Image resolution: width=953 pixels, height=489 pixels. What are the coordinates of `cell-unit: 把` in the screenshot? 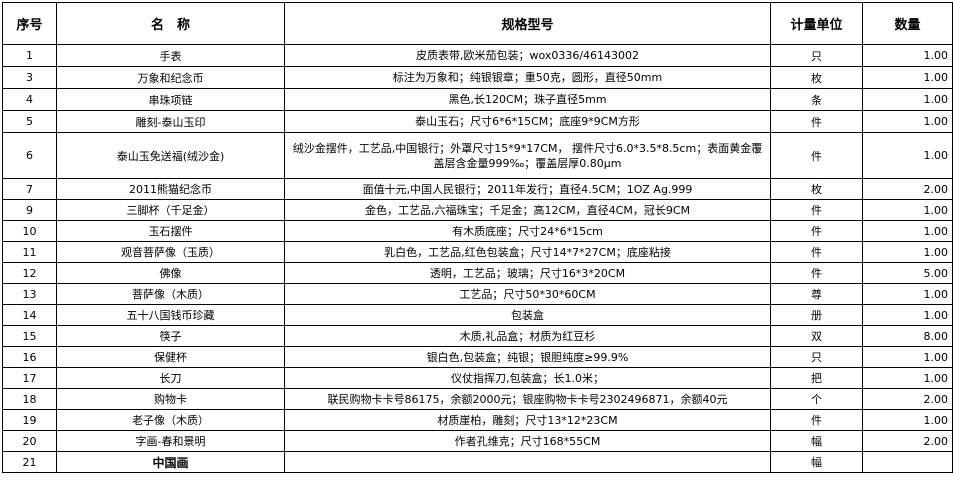 It's located at (816, 378).